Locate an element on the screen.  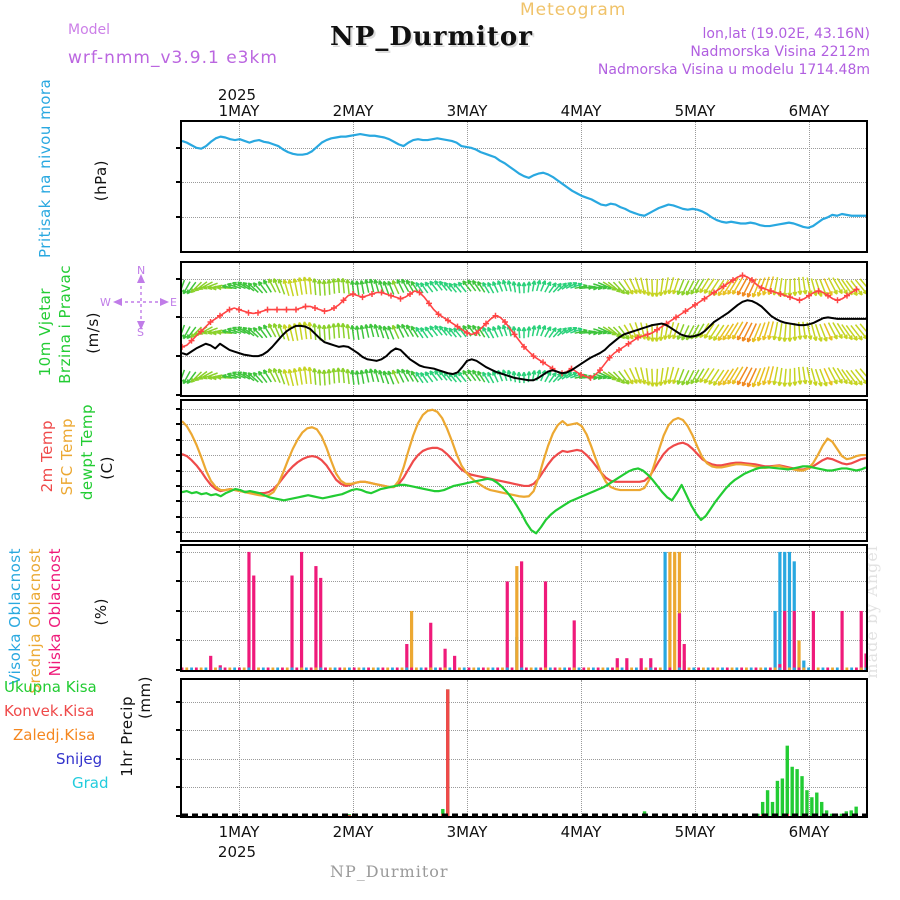
cloud-label-low: Niska Oblacnost is located at coordinates (55, 612).